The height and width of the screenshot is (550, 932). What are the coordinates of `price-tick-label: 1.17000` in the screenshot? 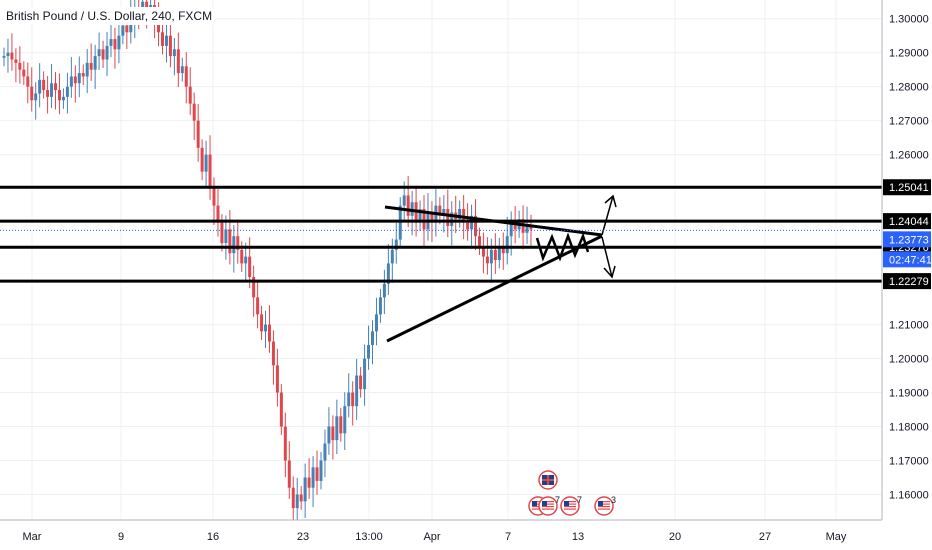 It's located at (909, 462).